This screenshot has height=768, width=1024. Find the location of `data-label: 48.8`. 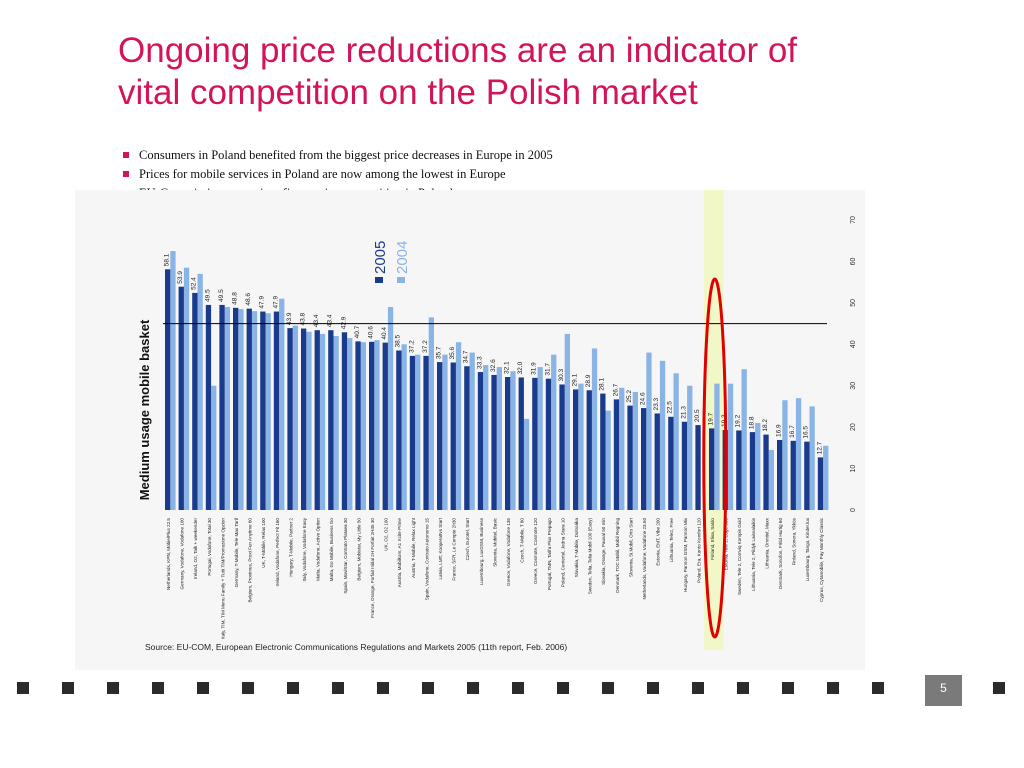

data-label: 48.8 is located at coordinates (235, 298).